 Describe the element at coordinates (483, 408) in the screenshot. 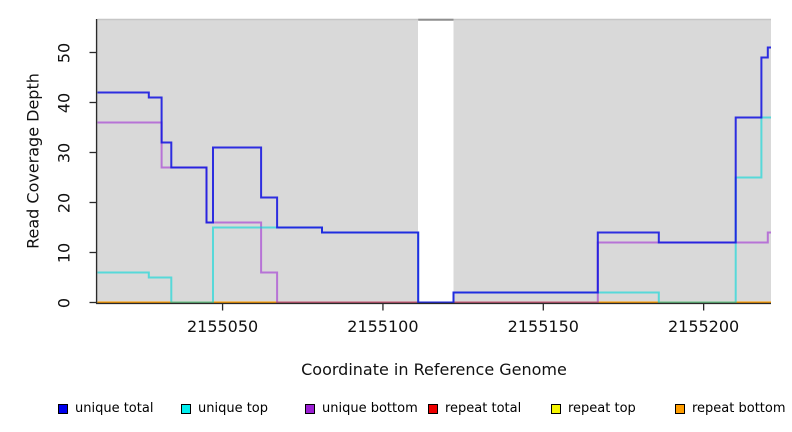

I see `legend-label: repeat total` at that location.